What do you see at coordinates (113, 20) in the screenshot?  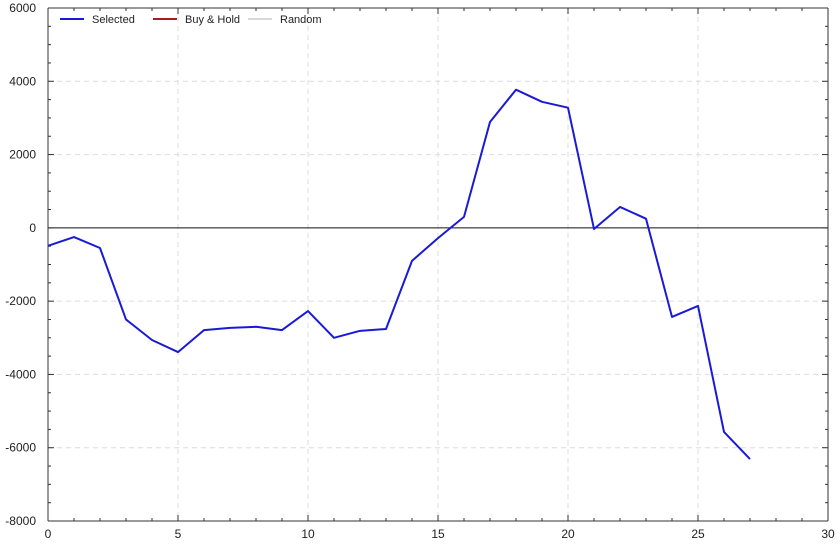 I see `legend-label: Selected` at bounding box center [113, 20].